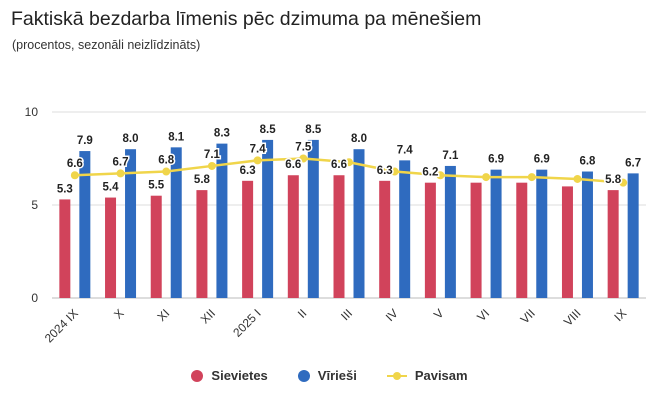 The image size is (659, 405). Describe the element at coordinates (197, 375) in the screenshot. I see `legend-swatch-sievietes` at that location.